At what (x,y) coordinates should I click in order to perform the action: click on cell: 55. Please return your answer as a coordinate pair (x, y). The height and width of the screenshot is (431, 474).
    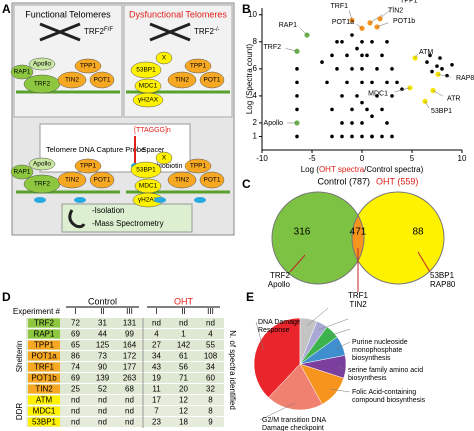
    Looking at the image, I should click on (210, 345).